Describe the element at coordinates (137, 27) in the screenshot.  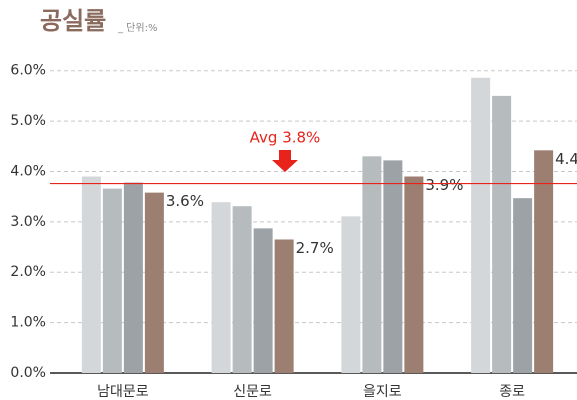
I see `chart-subtitle: _ 단위:%` at that location.